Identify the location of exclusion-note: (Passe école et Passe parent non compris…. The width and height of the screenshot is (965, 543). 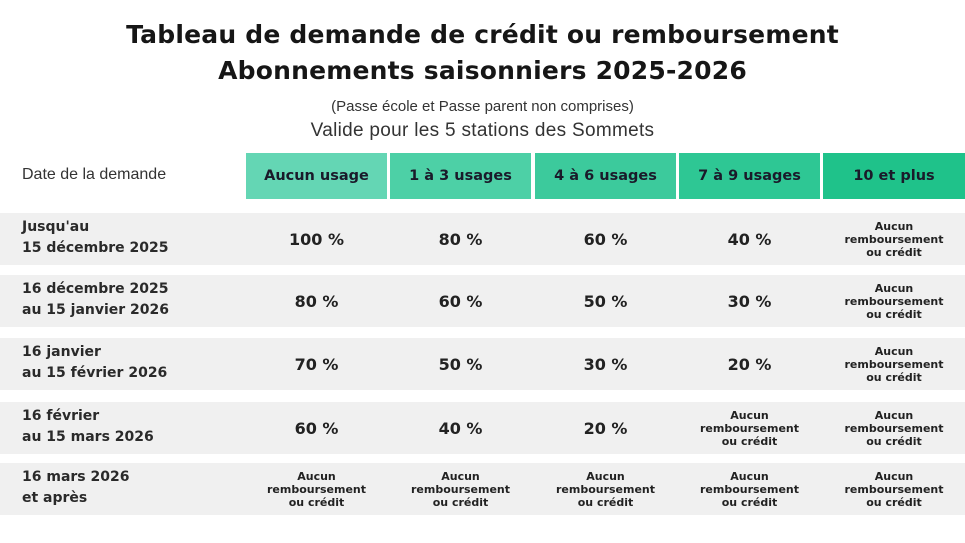
(482, 106).